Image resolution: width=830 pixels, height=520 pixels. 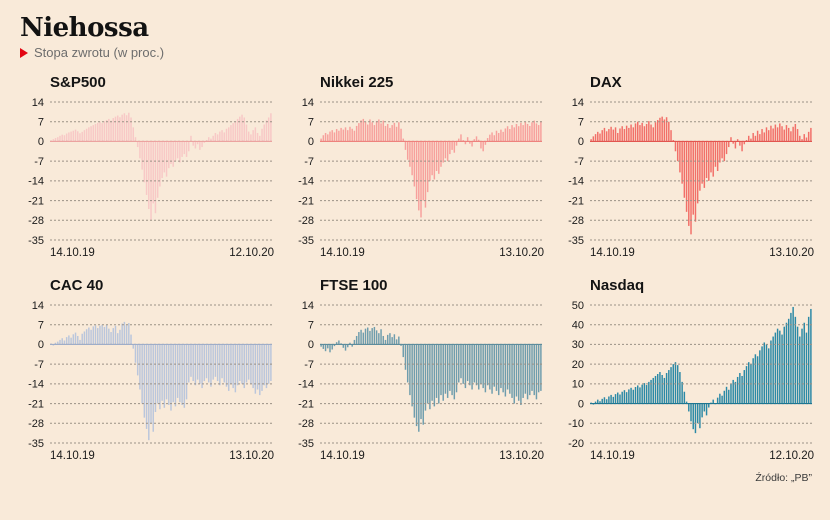 What do you see at coordinates (578, 306) in the screenshot?
I see `svg-text: 50` at bounding box center [578, 306].